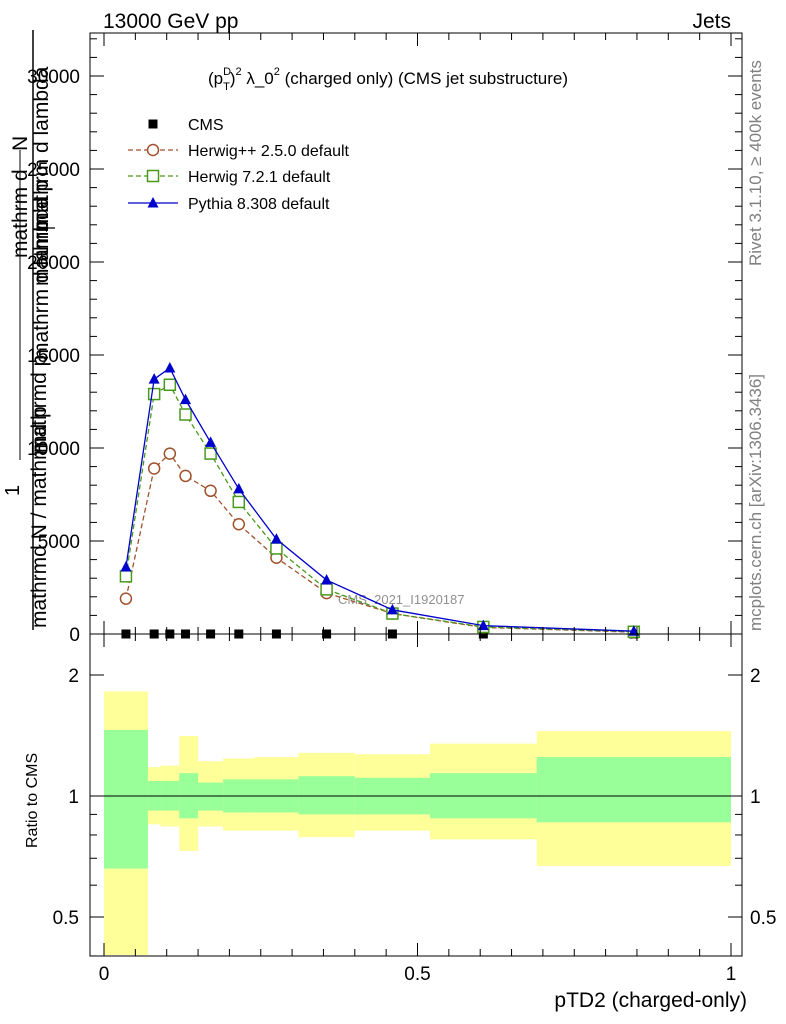 Image resolution: width=786 pixels, height=1024 pixels. What do you see at coordinates (59, 542) in the screenshot?
I see `y-tick-label: 5000` at bounding box center [59, 542].